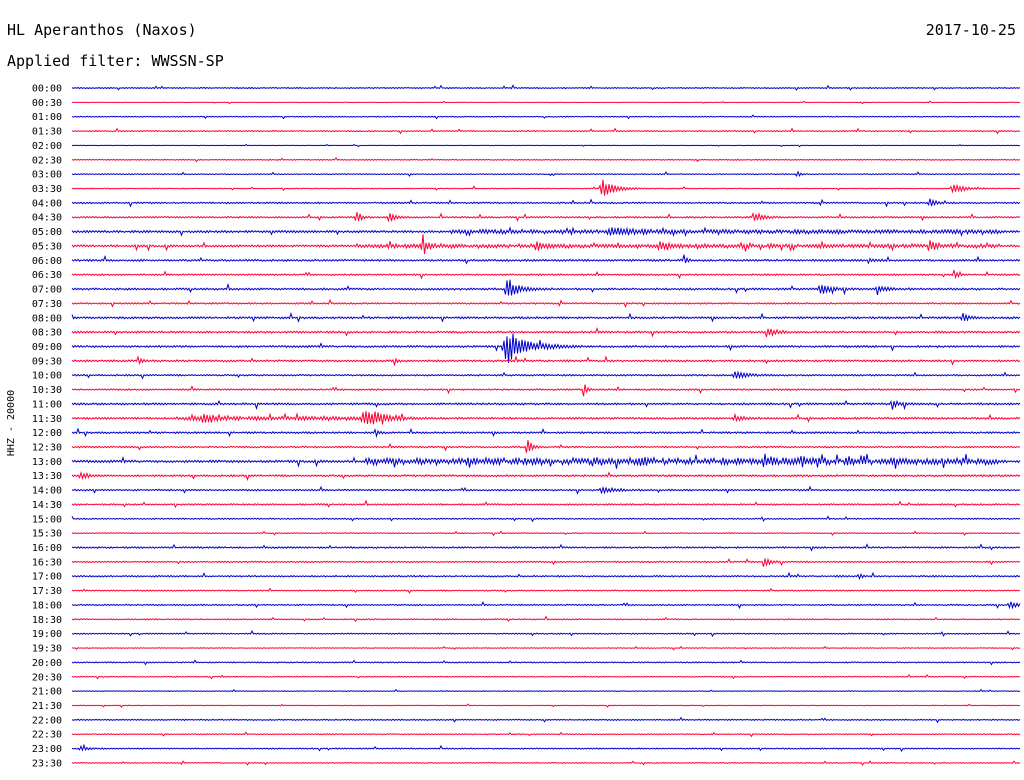  I want to click on channel-label: HHZ - 20000, so click(11, 423).